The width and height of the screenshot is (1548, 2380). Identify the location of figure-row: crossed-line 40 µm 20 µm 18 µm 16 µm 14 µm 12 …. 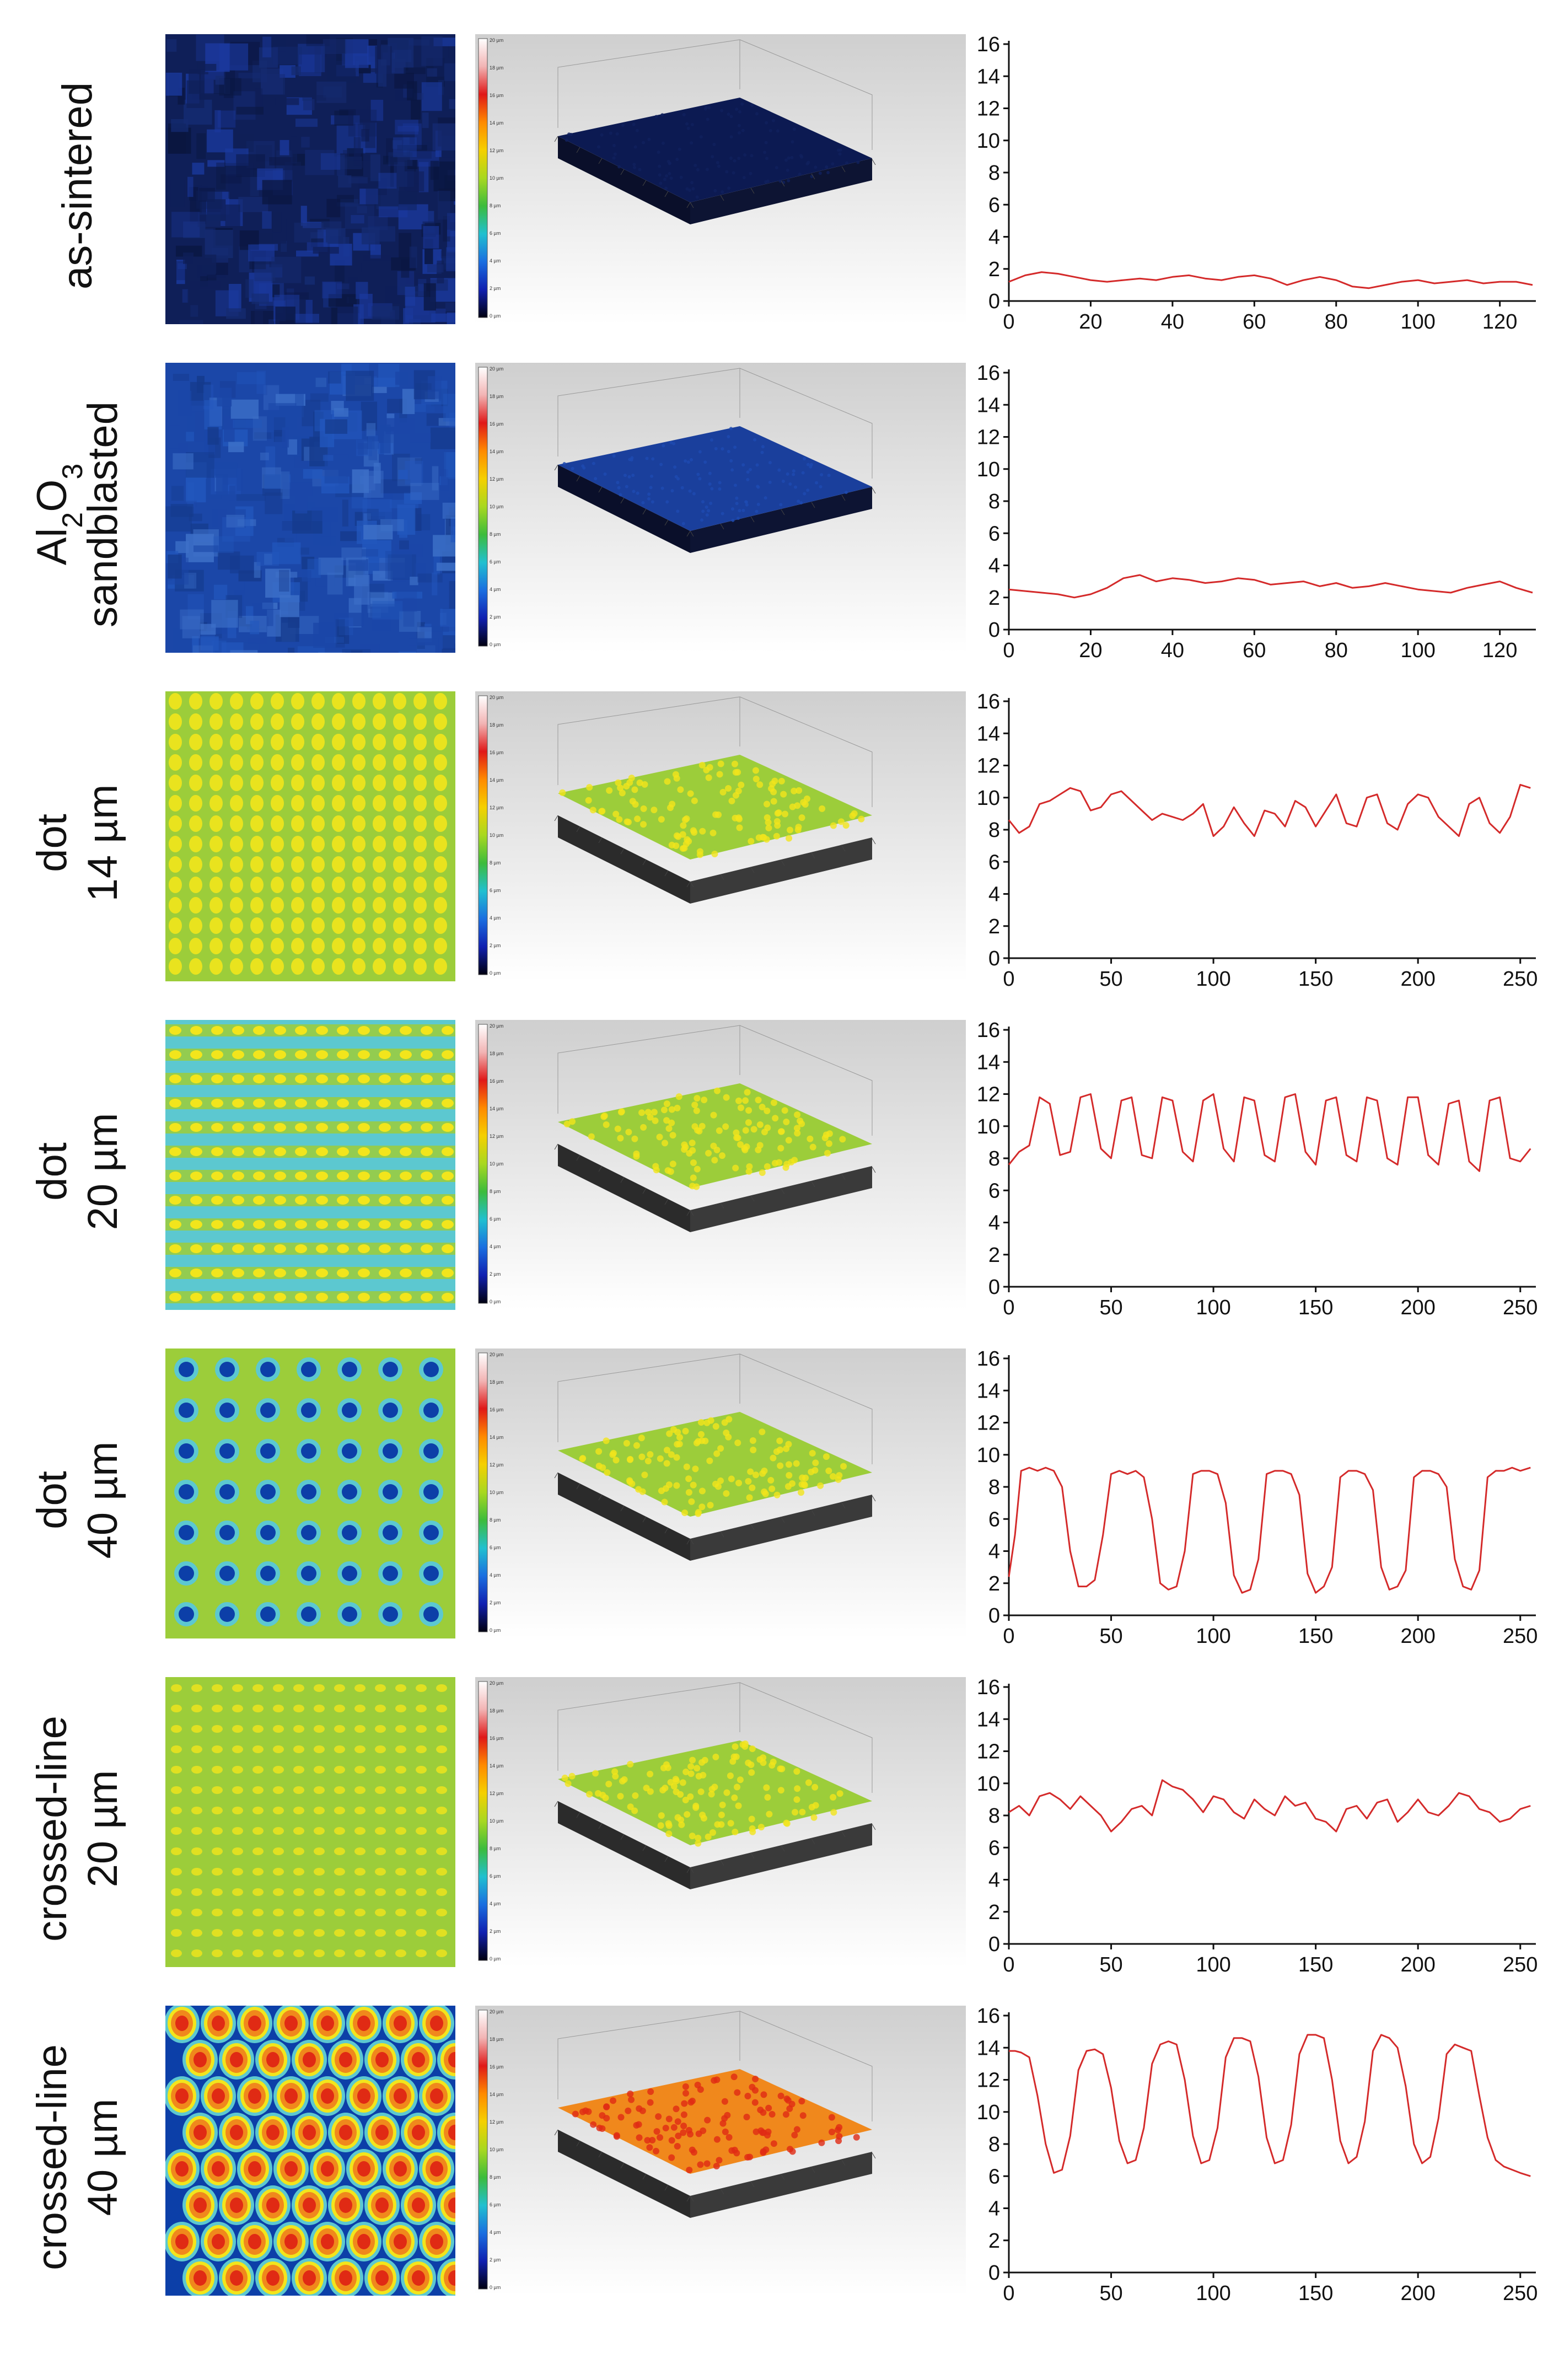
(774, 2157).